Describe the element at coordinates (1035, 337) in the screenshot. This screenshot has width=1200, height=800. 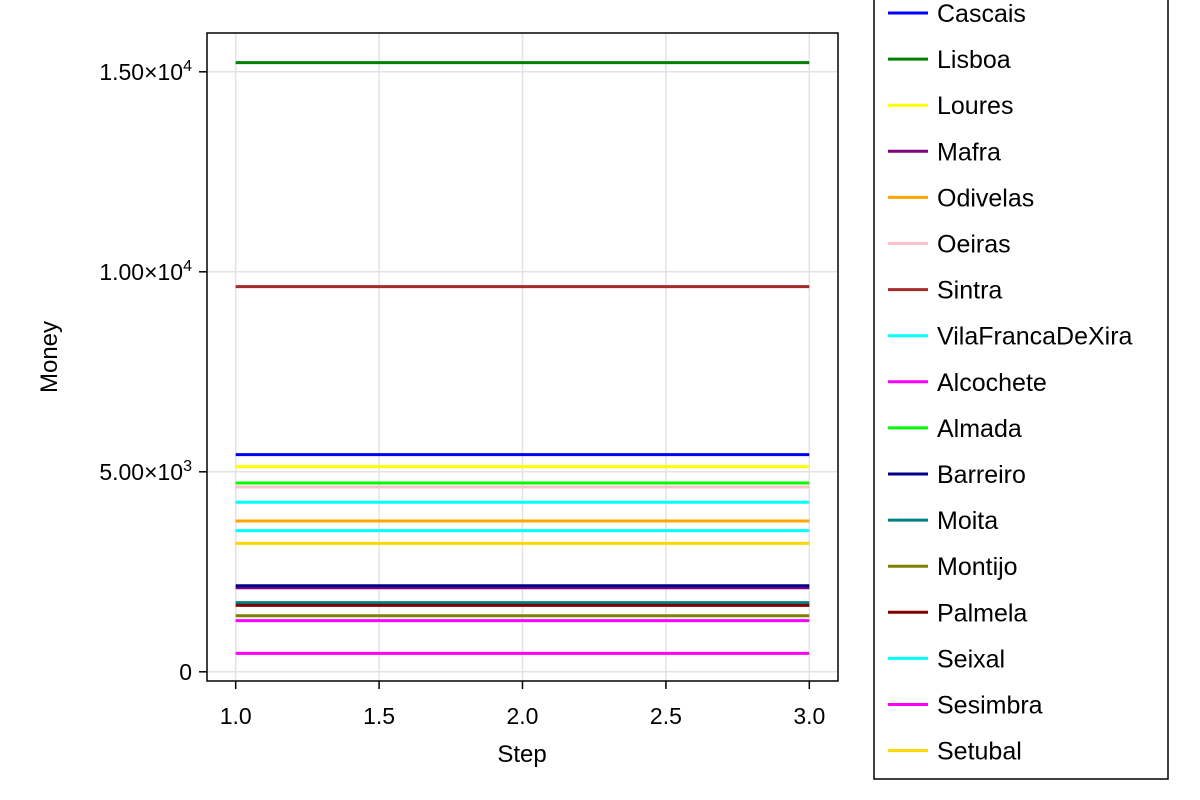
I see `legend-label-vilafrancadexira: VilaFrancaDeXira` at that location.